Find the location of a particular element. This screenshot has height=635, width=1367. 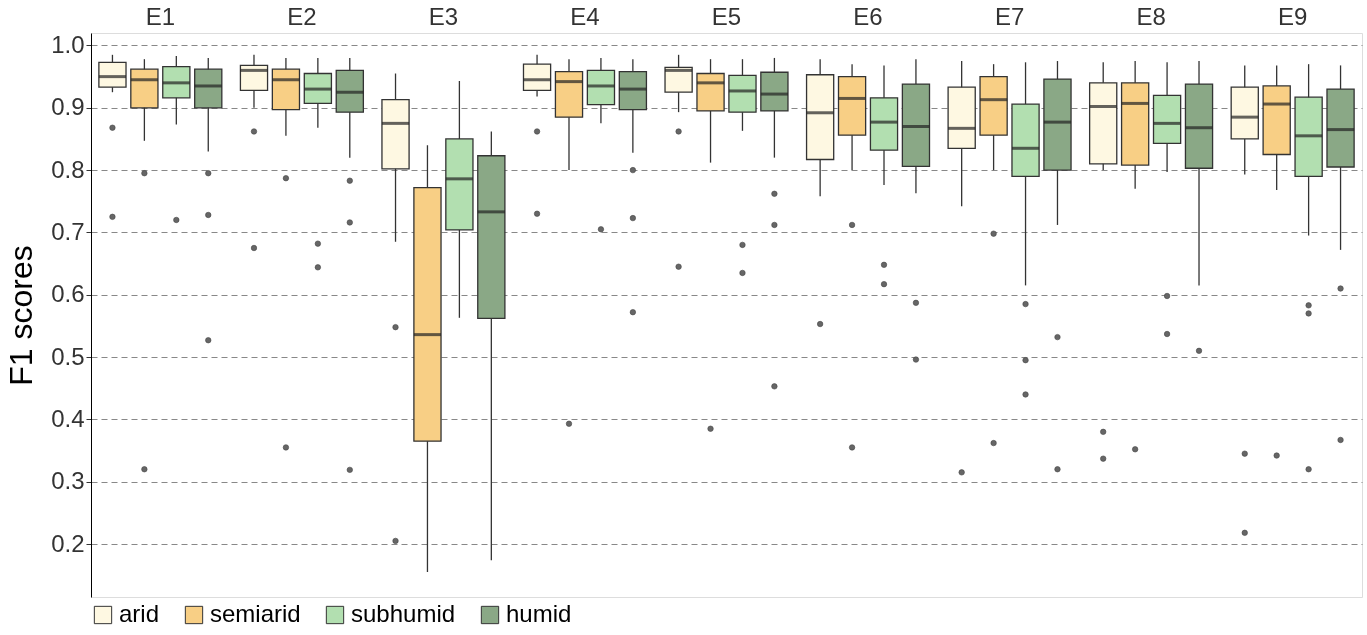

y-tick-label: 0.7 is located at coordinates (68, 231).